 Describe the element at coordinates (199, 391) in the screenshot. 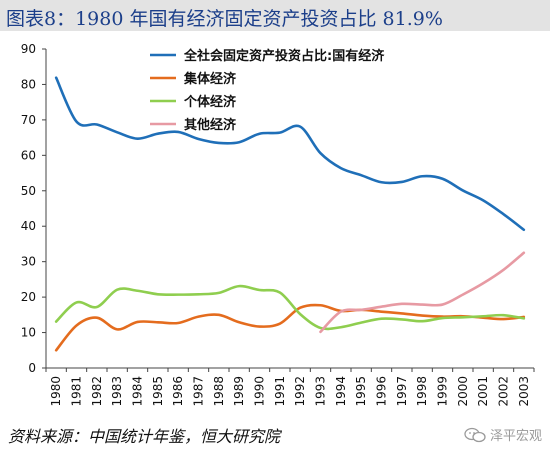

I see `x-tick-label: 1987` at that location.